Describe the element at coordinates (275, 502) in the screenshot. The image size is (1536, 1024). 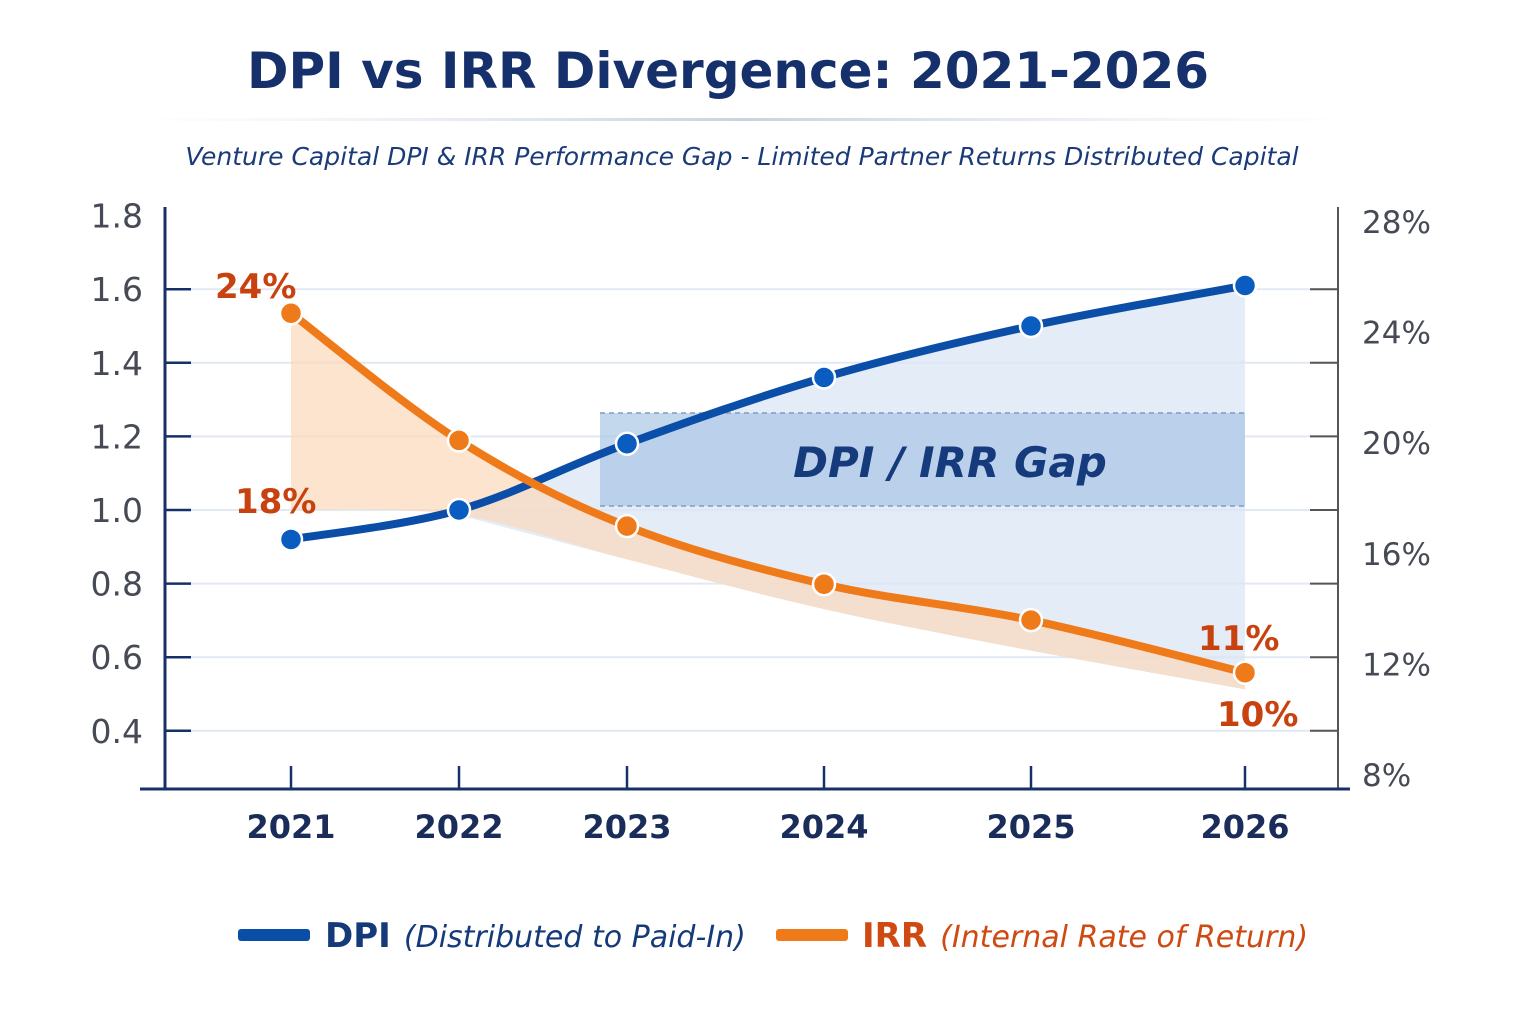
I see `irr-label-2021-low: 18%` at that location.